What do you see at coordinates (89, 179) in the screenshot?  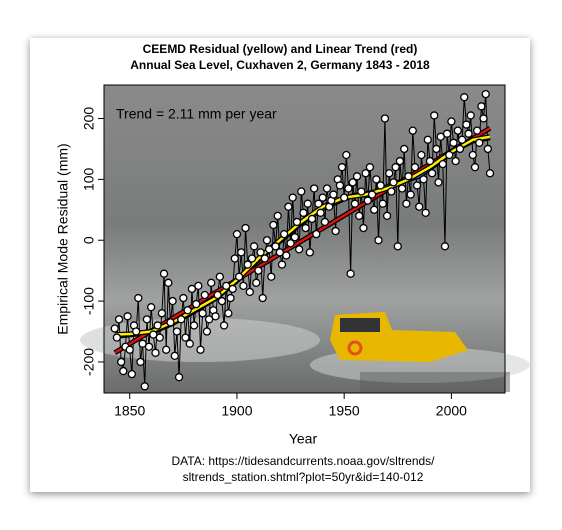 I see `y-tick-label: 100` at bounding box center [89, 179].